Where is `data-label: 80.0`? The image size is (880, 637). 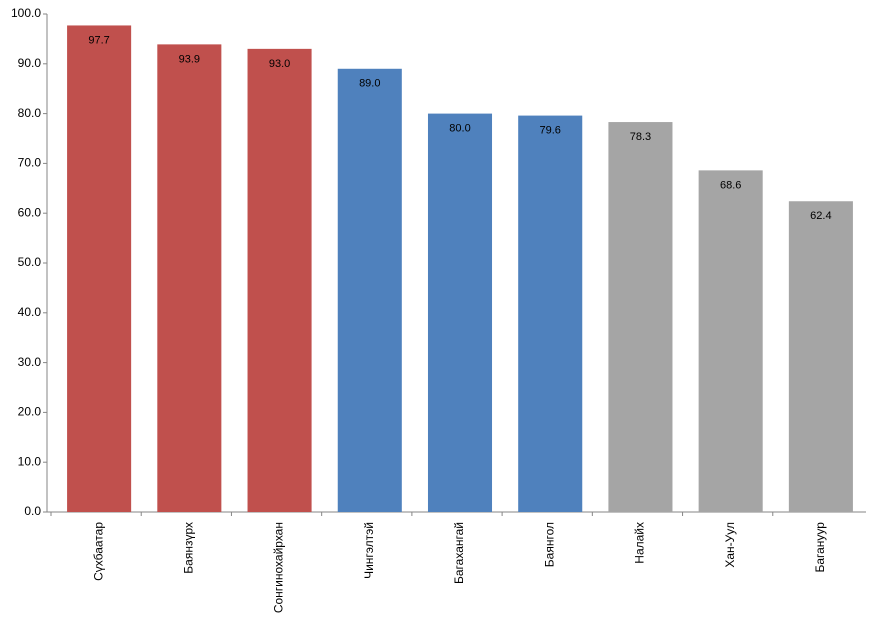
data-label: 80.0 is located at coordinates (459, 129).